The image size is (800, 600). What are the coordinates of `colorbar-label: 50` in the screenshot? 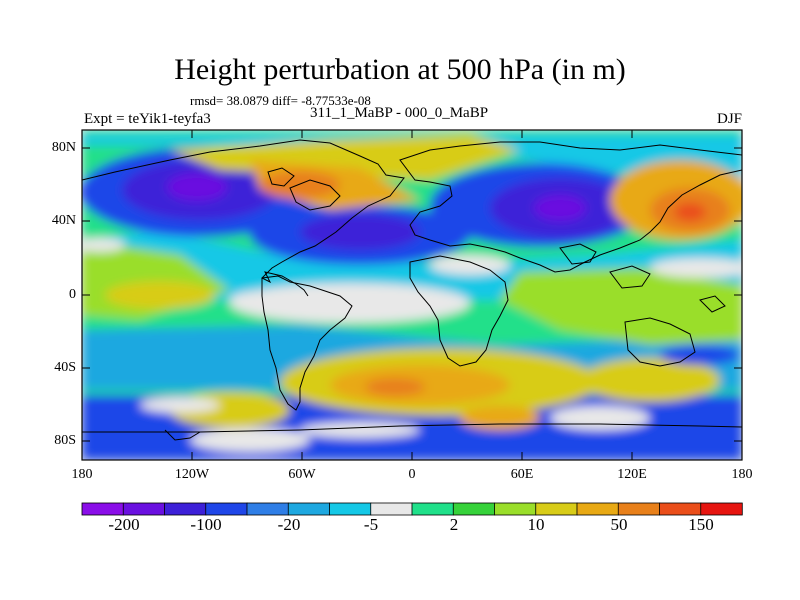 It's located at (619, 524).